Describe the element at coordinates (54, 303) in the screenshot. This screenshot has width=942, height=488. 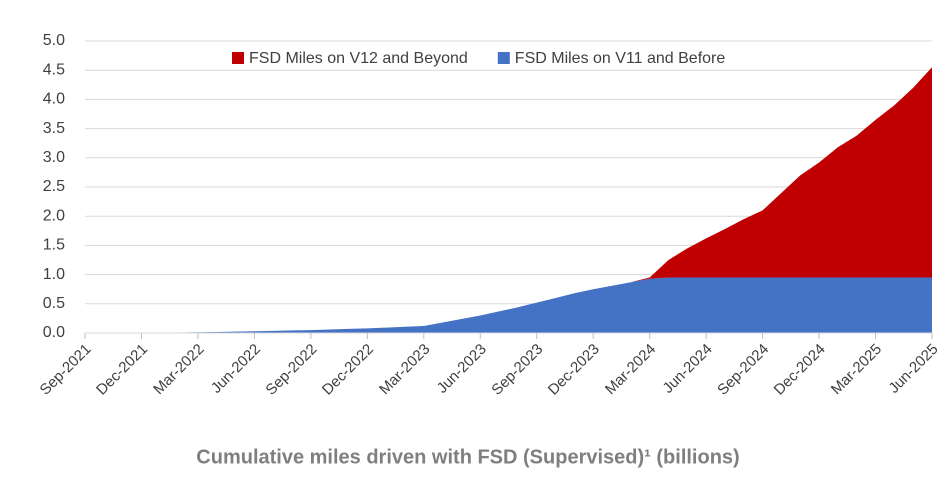
I see `y-tick-label: 0.5` at that location.